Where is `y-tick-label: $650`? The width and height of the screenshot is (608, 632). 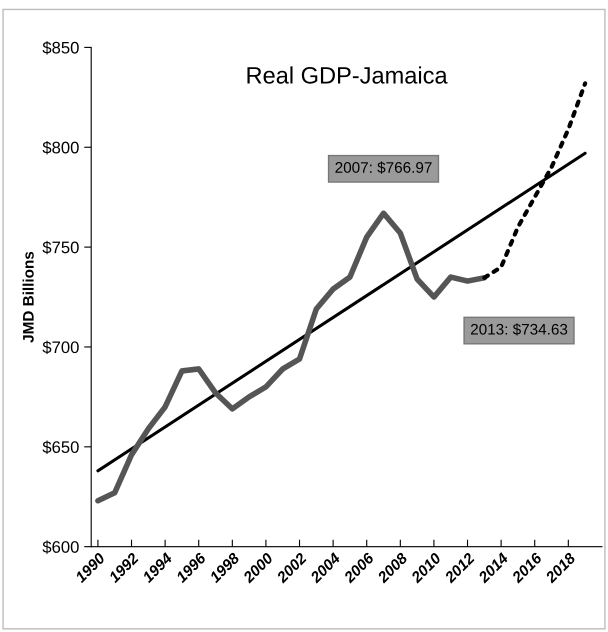 y-tick-label: $650 is located at coordinates (60, 447).